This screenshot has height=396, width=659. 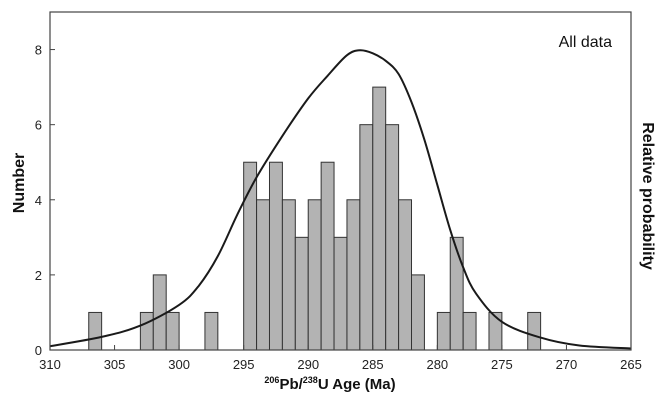 What do you see at coordinates (291, 384) in the screenshot?
I see `x-axis-label-mid: Pb/` at bounding box center [291, 384].